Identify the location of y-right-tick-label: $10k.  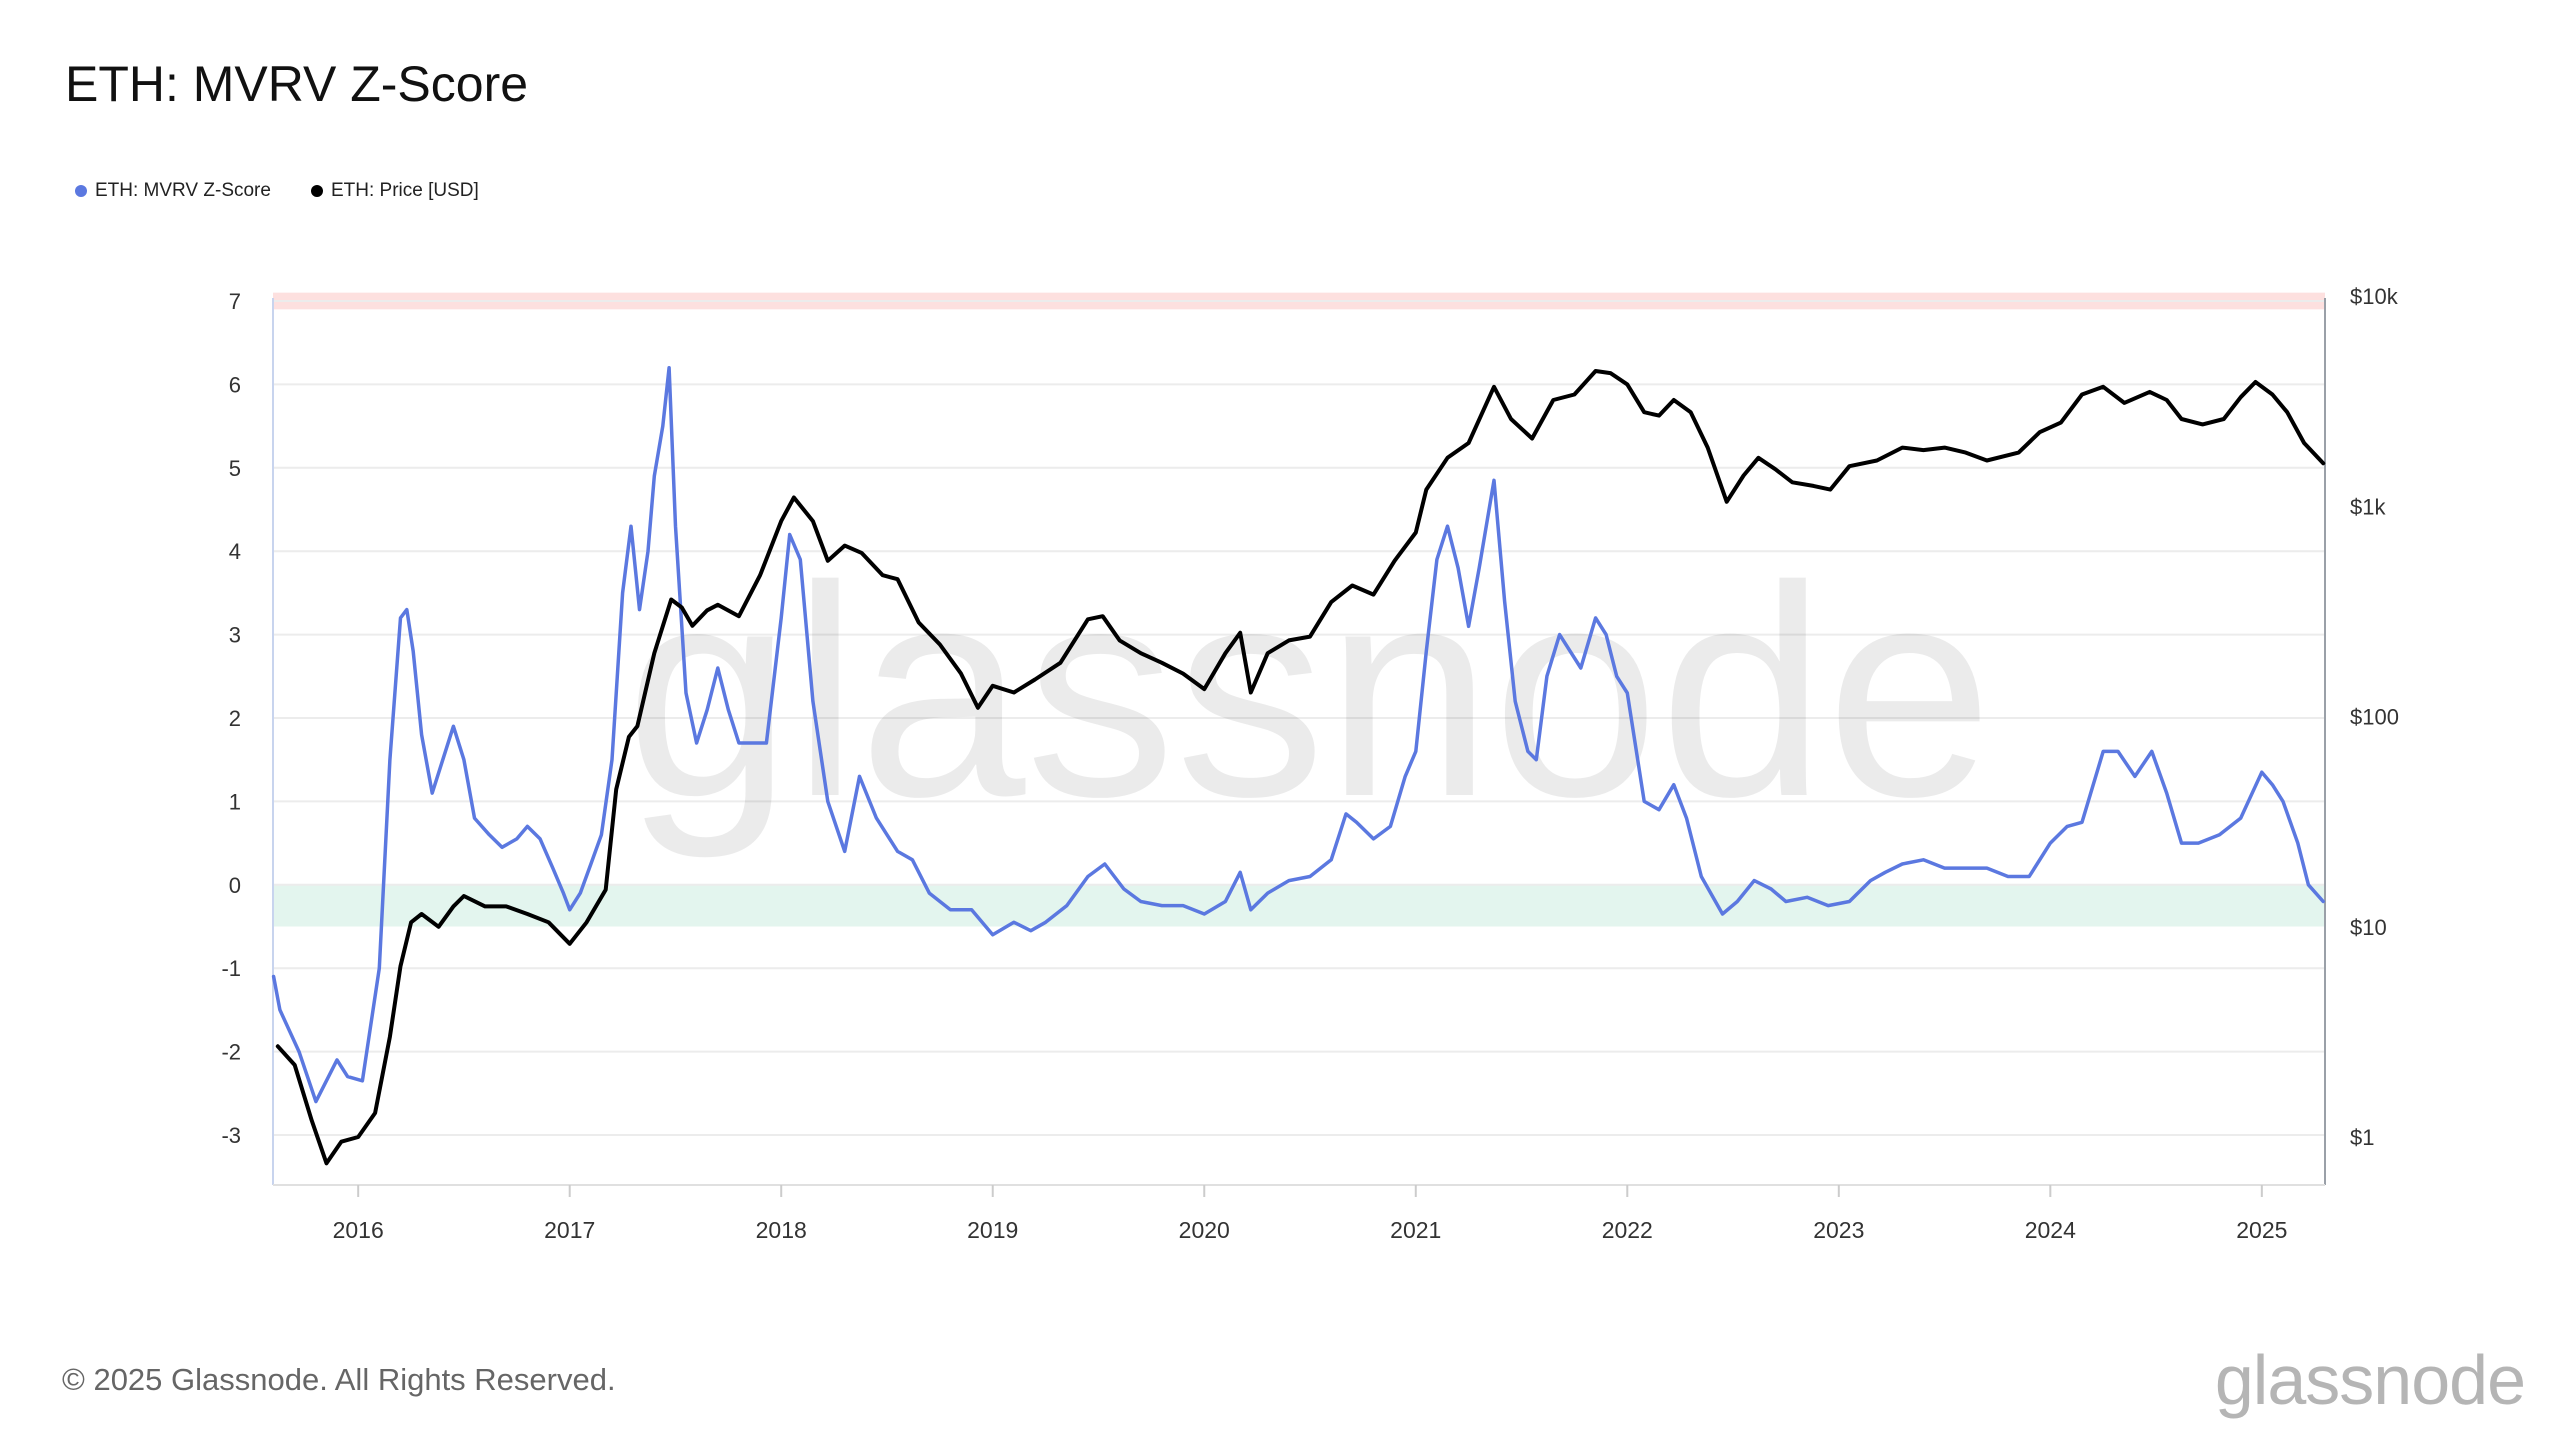
(2374, 296).